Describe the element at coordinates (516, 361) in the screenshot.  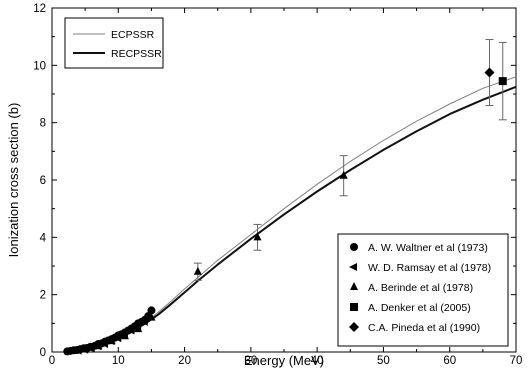
I see `x-tick-label: 70` at that location.